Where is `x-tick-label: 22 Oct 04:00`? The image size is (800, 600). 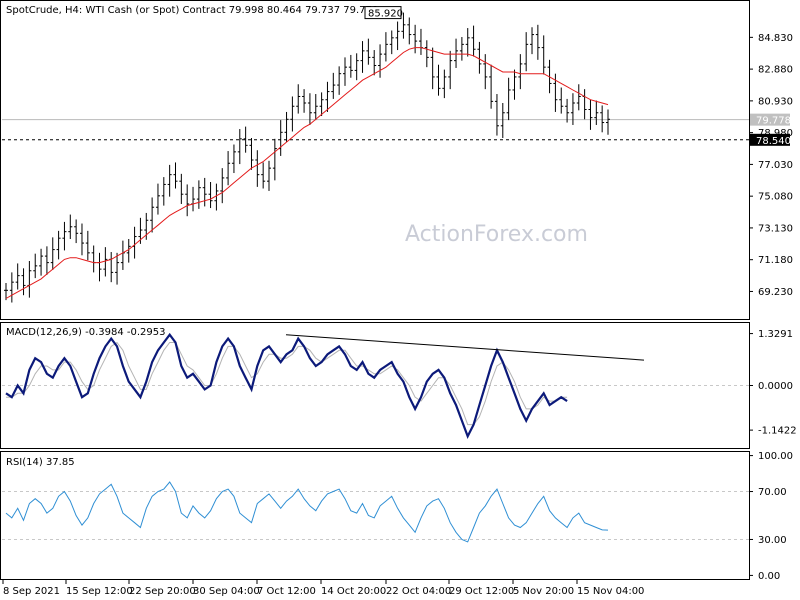
x-tick-label: 22 Oct 04:00 is located at coordinates (418, 591).